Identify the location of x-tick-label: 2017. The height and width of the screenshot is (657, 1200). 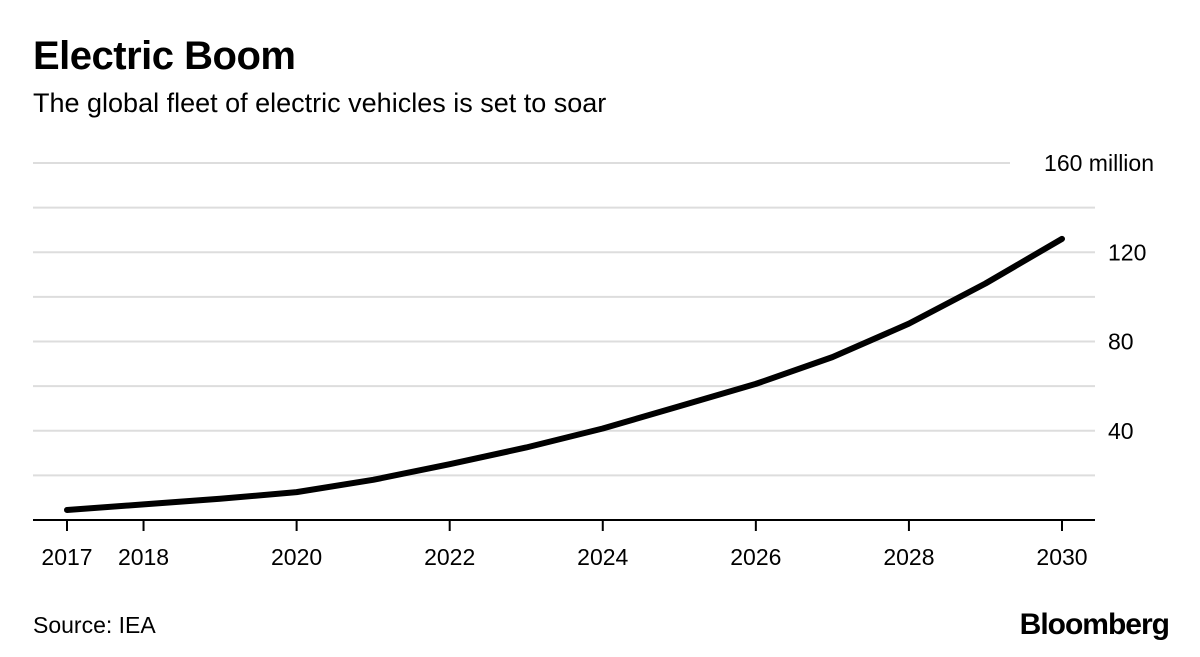
(66, 557).